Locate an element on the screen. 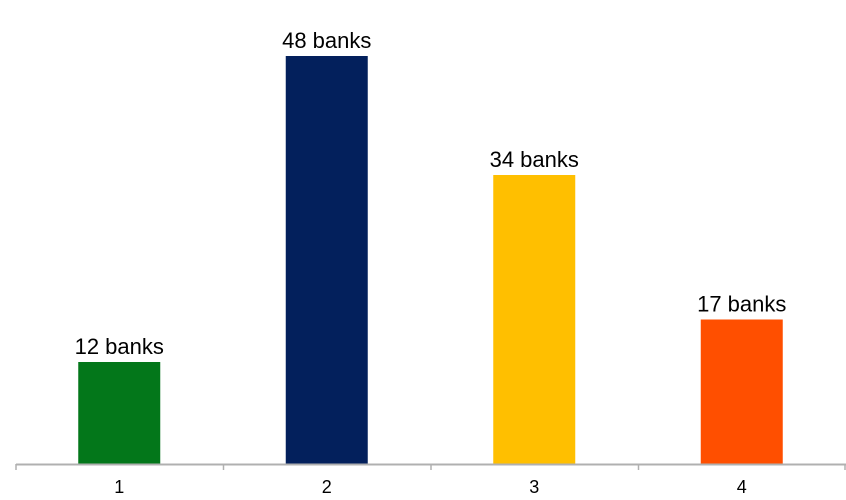 This screenshot has height=500, width=846. x-tick-label-1: 1 is located at coordinates (119, 487).